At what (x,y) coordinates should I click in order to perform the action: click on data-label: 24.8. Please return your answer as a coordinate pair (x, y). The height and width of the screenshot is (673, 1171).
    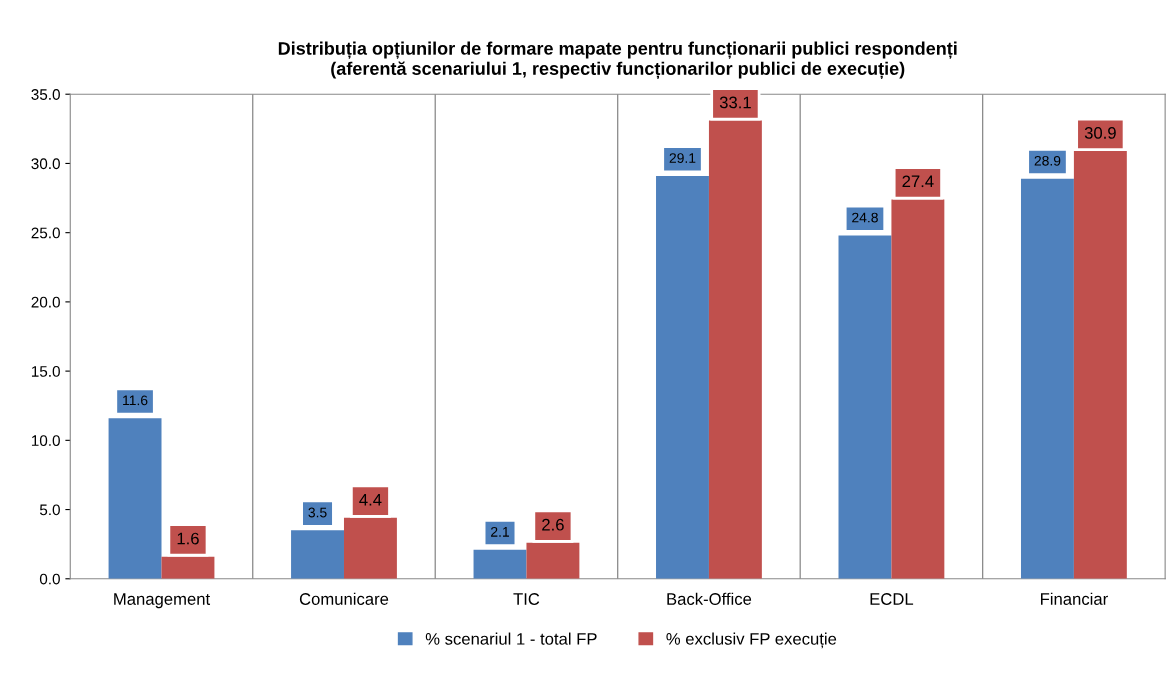
    Looking at the image, I should click on (865, 217).